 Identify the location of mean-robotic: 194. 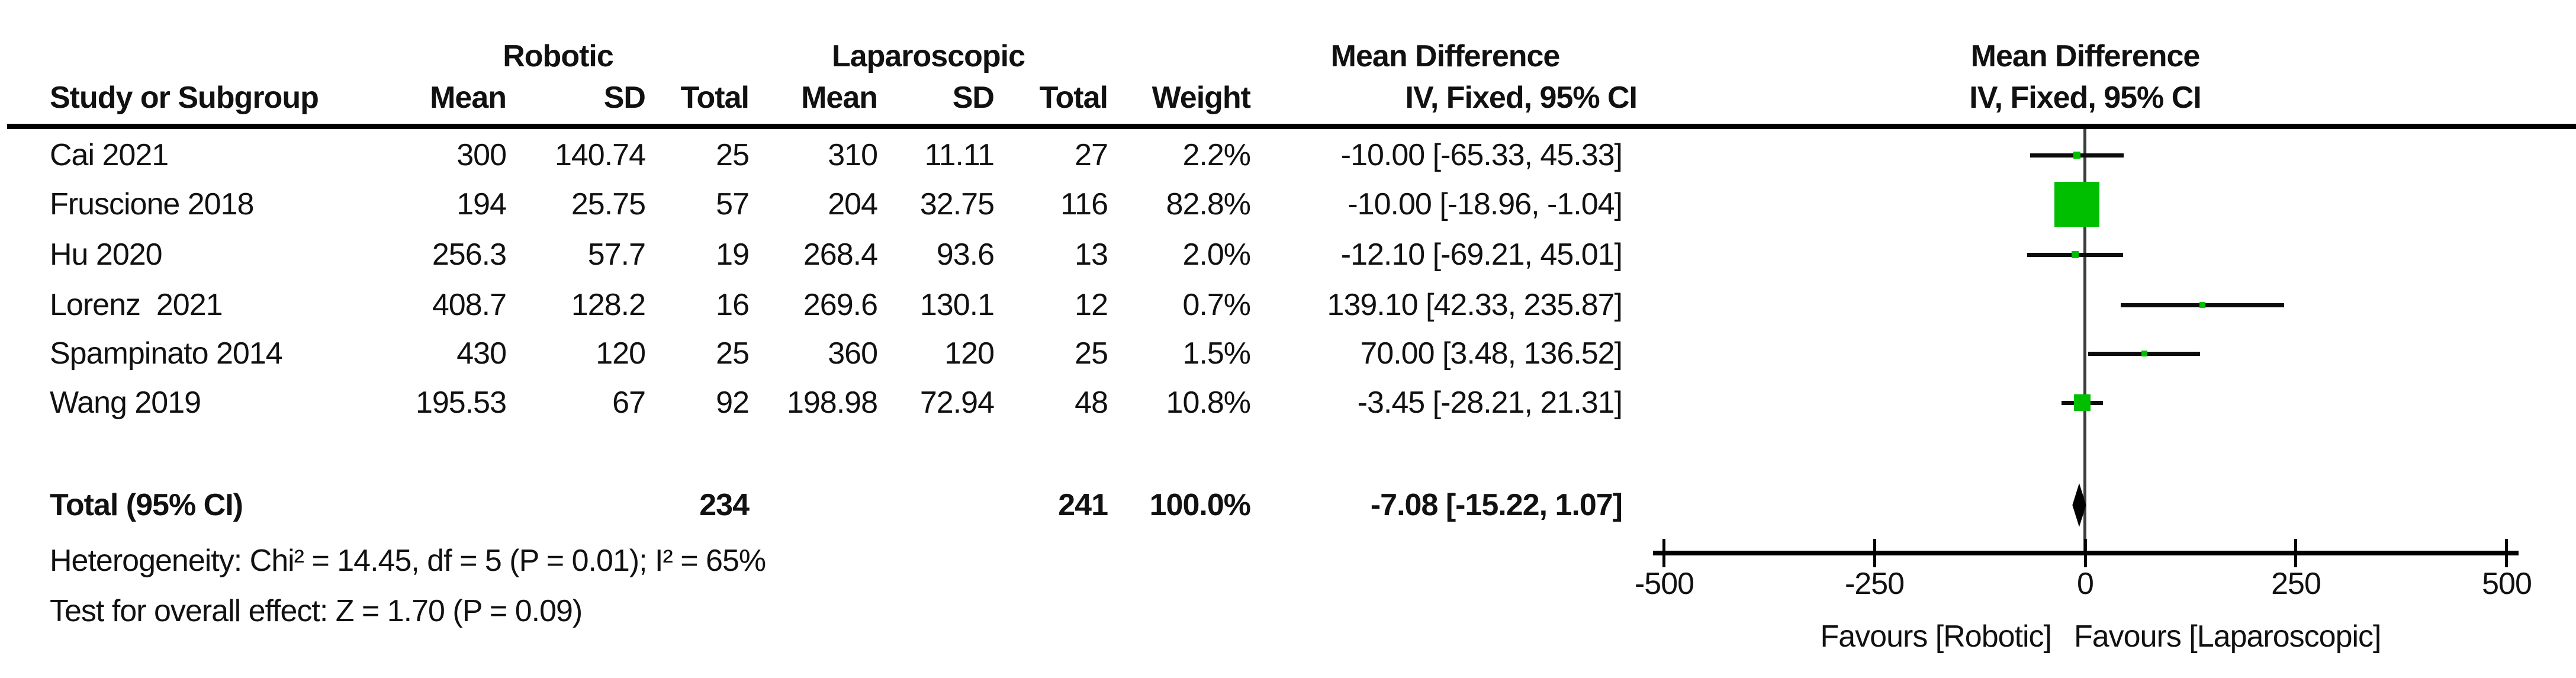
(482, 204).